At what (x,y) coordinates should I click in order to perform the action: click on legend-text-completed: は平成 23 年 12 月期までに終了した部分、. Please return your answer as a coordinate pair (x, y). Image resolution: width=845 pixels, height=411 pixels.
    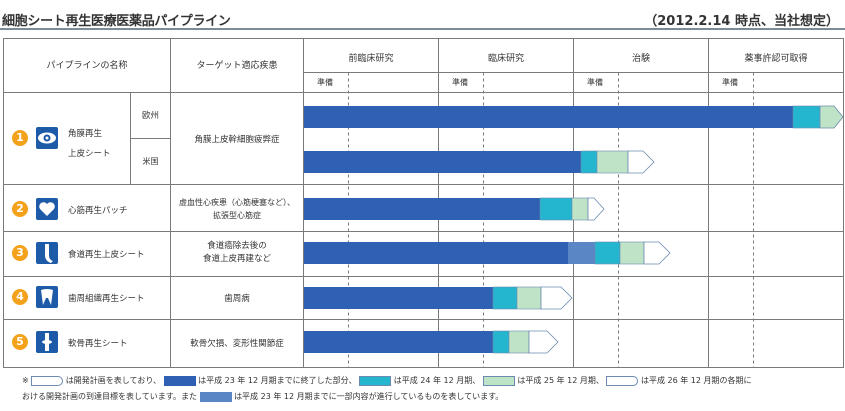
    Looking at the image, I should click on (277, 380).